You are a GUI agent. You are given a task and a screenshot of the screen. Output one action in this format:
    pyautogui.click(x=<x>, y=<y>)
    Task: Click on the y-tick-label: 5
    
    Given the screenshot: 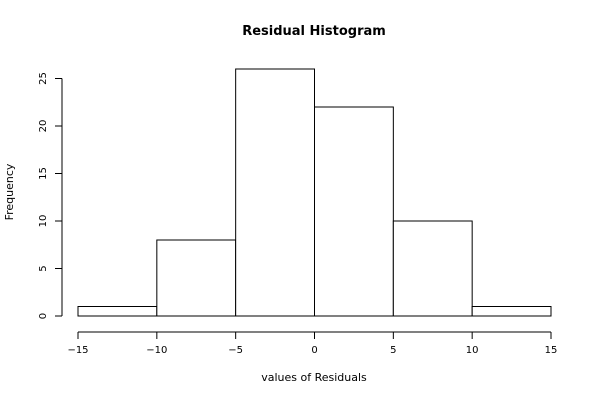 What is the action you would take?
    pyautogui.click(x=43, y=268)
    